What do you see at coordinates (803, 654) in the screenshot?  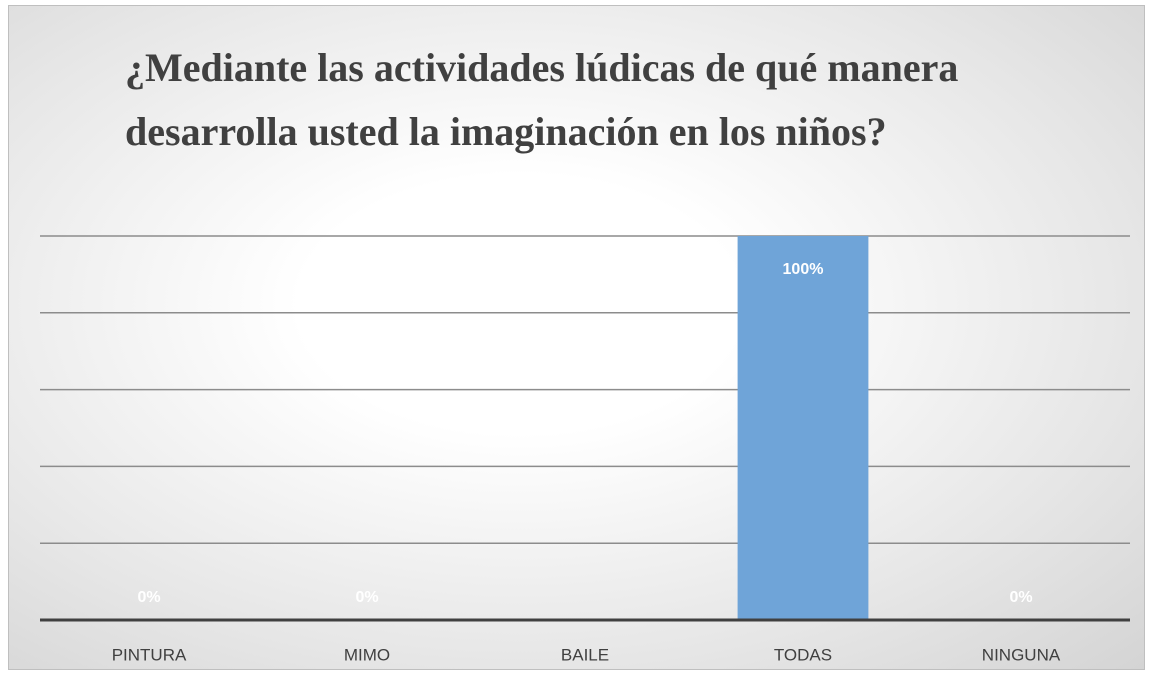 I see `x-tick-label: TODAS` at bounding box center [803, 654].